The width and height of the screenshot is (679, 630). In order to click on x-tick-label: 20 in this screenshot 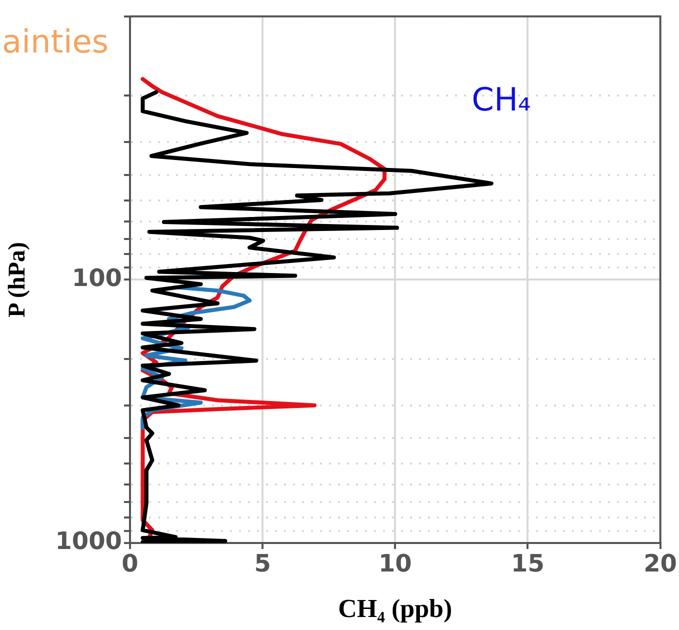, I will do `click(661, 564)`.